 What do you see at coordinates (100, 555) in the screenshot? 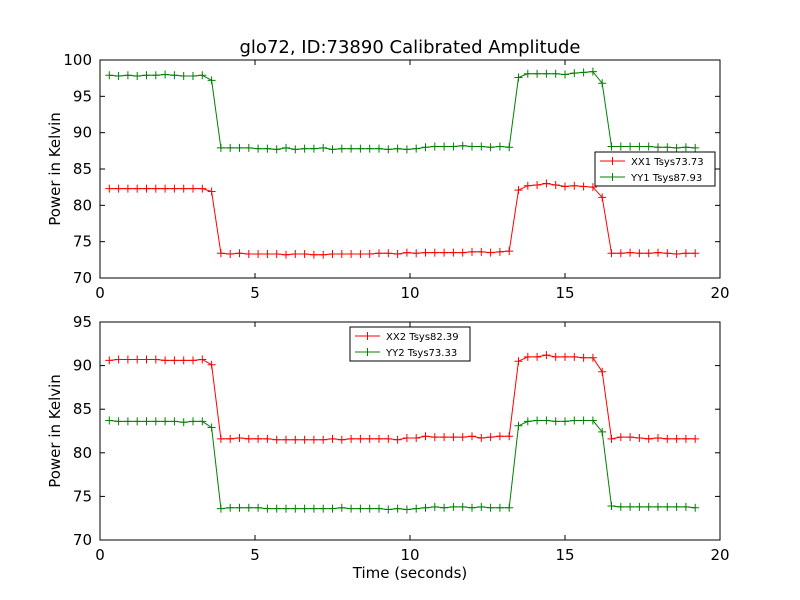
I see `x-tick-label: 0` at bounding box center [100, 555].